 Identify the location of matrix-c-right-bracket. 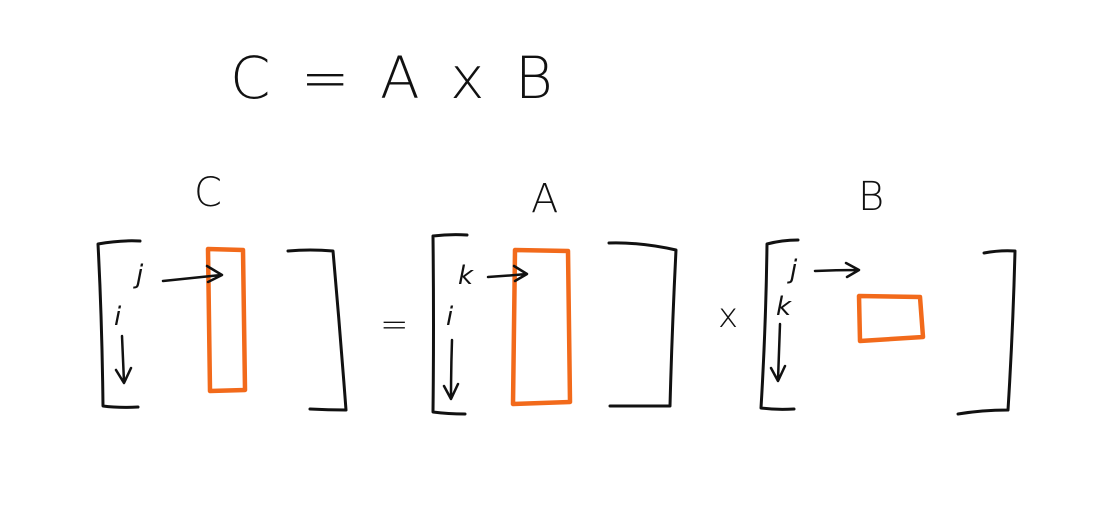
(317, 330).